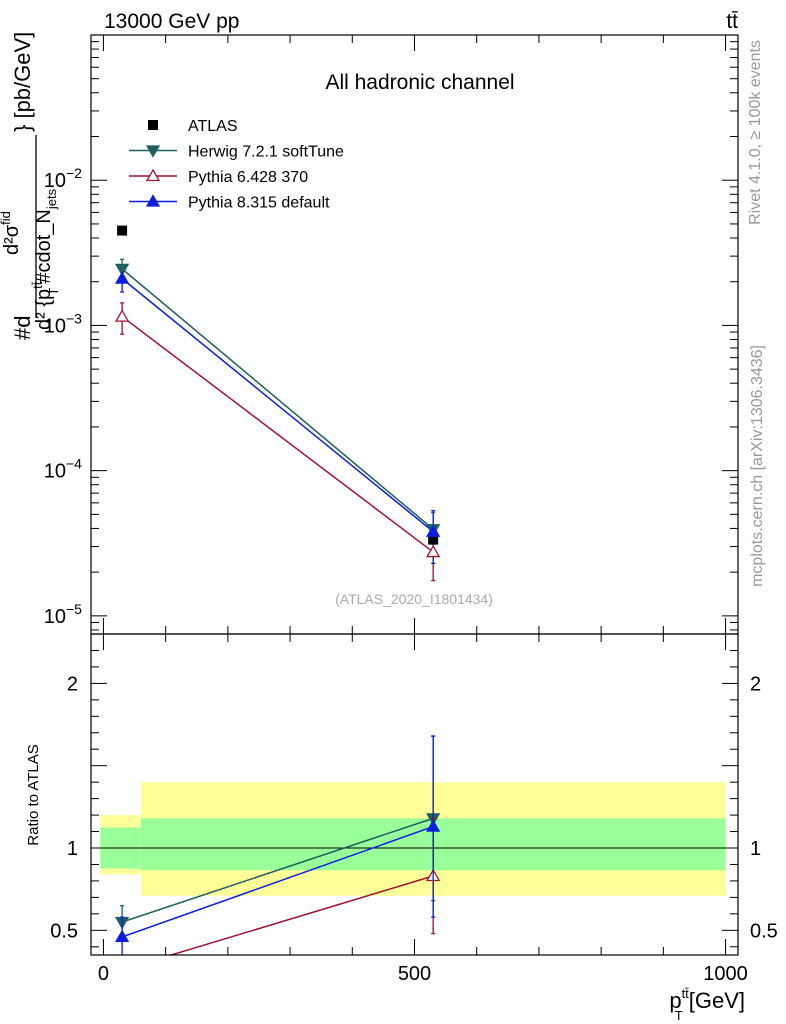  I want to click on legend-label-2: Pythia 8.315 default, so click(259, 203).